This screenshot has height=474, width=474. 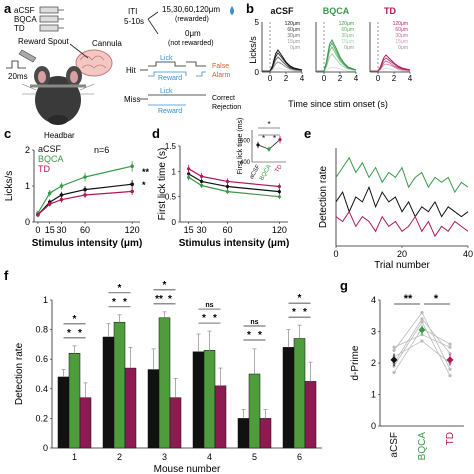 What do you see at coordinates (156, 133) in the screenshot?
I see `panel-letter-d: d` at bounding box center [156, 133].